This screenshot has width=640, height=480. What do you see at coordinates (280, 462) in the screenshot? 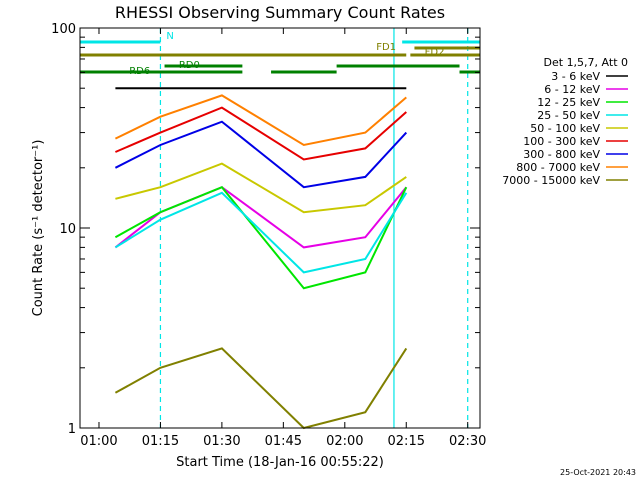
I see `x-axis-label: Start Time (18-Jan-16 00:55:22)` at bounding box center [280, 462].